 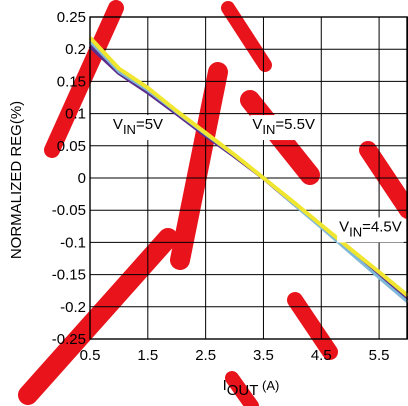 I want to click on annotation-2: VIN=4.5V, so click(x=370, y=228).